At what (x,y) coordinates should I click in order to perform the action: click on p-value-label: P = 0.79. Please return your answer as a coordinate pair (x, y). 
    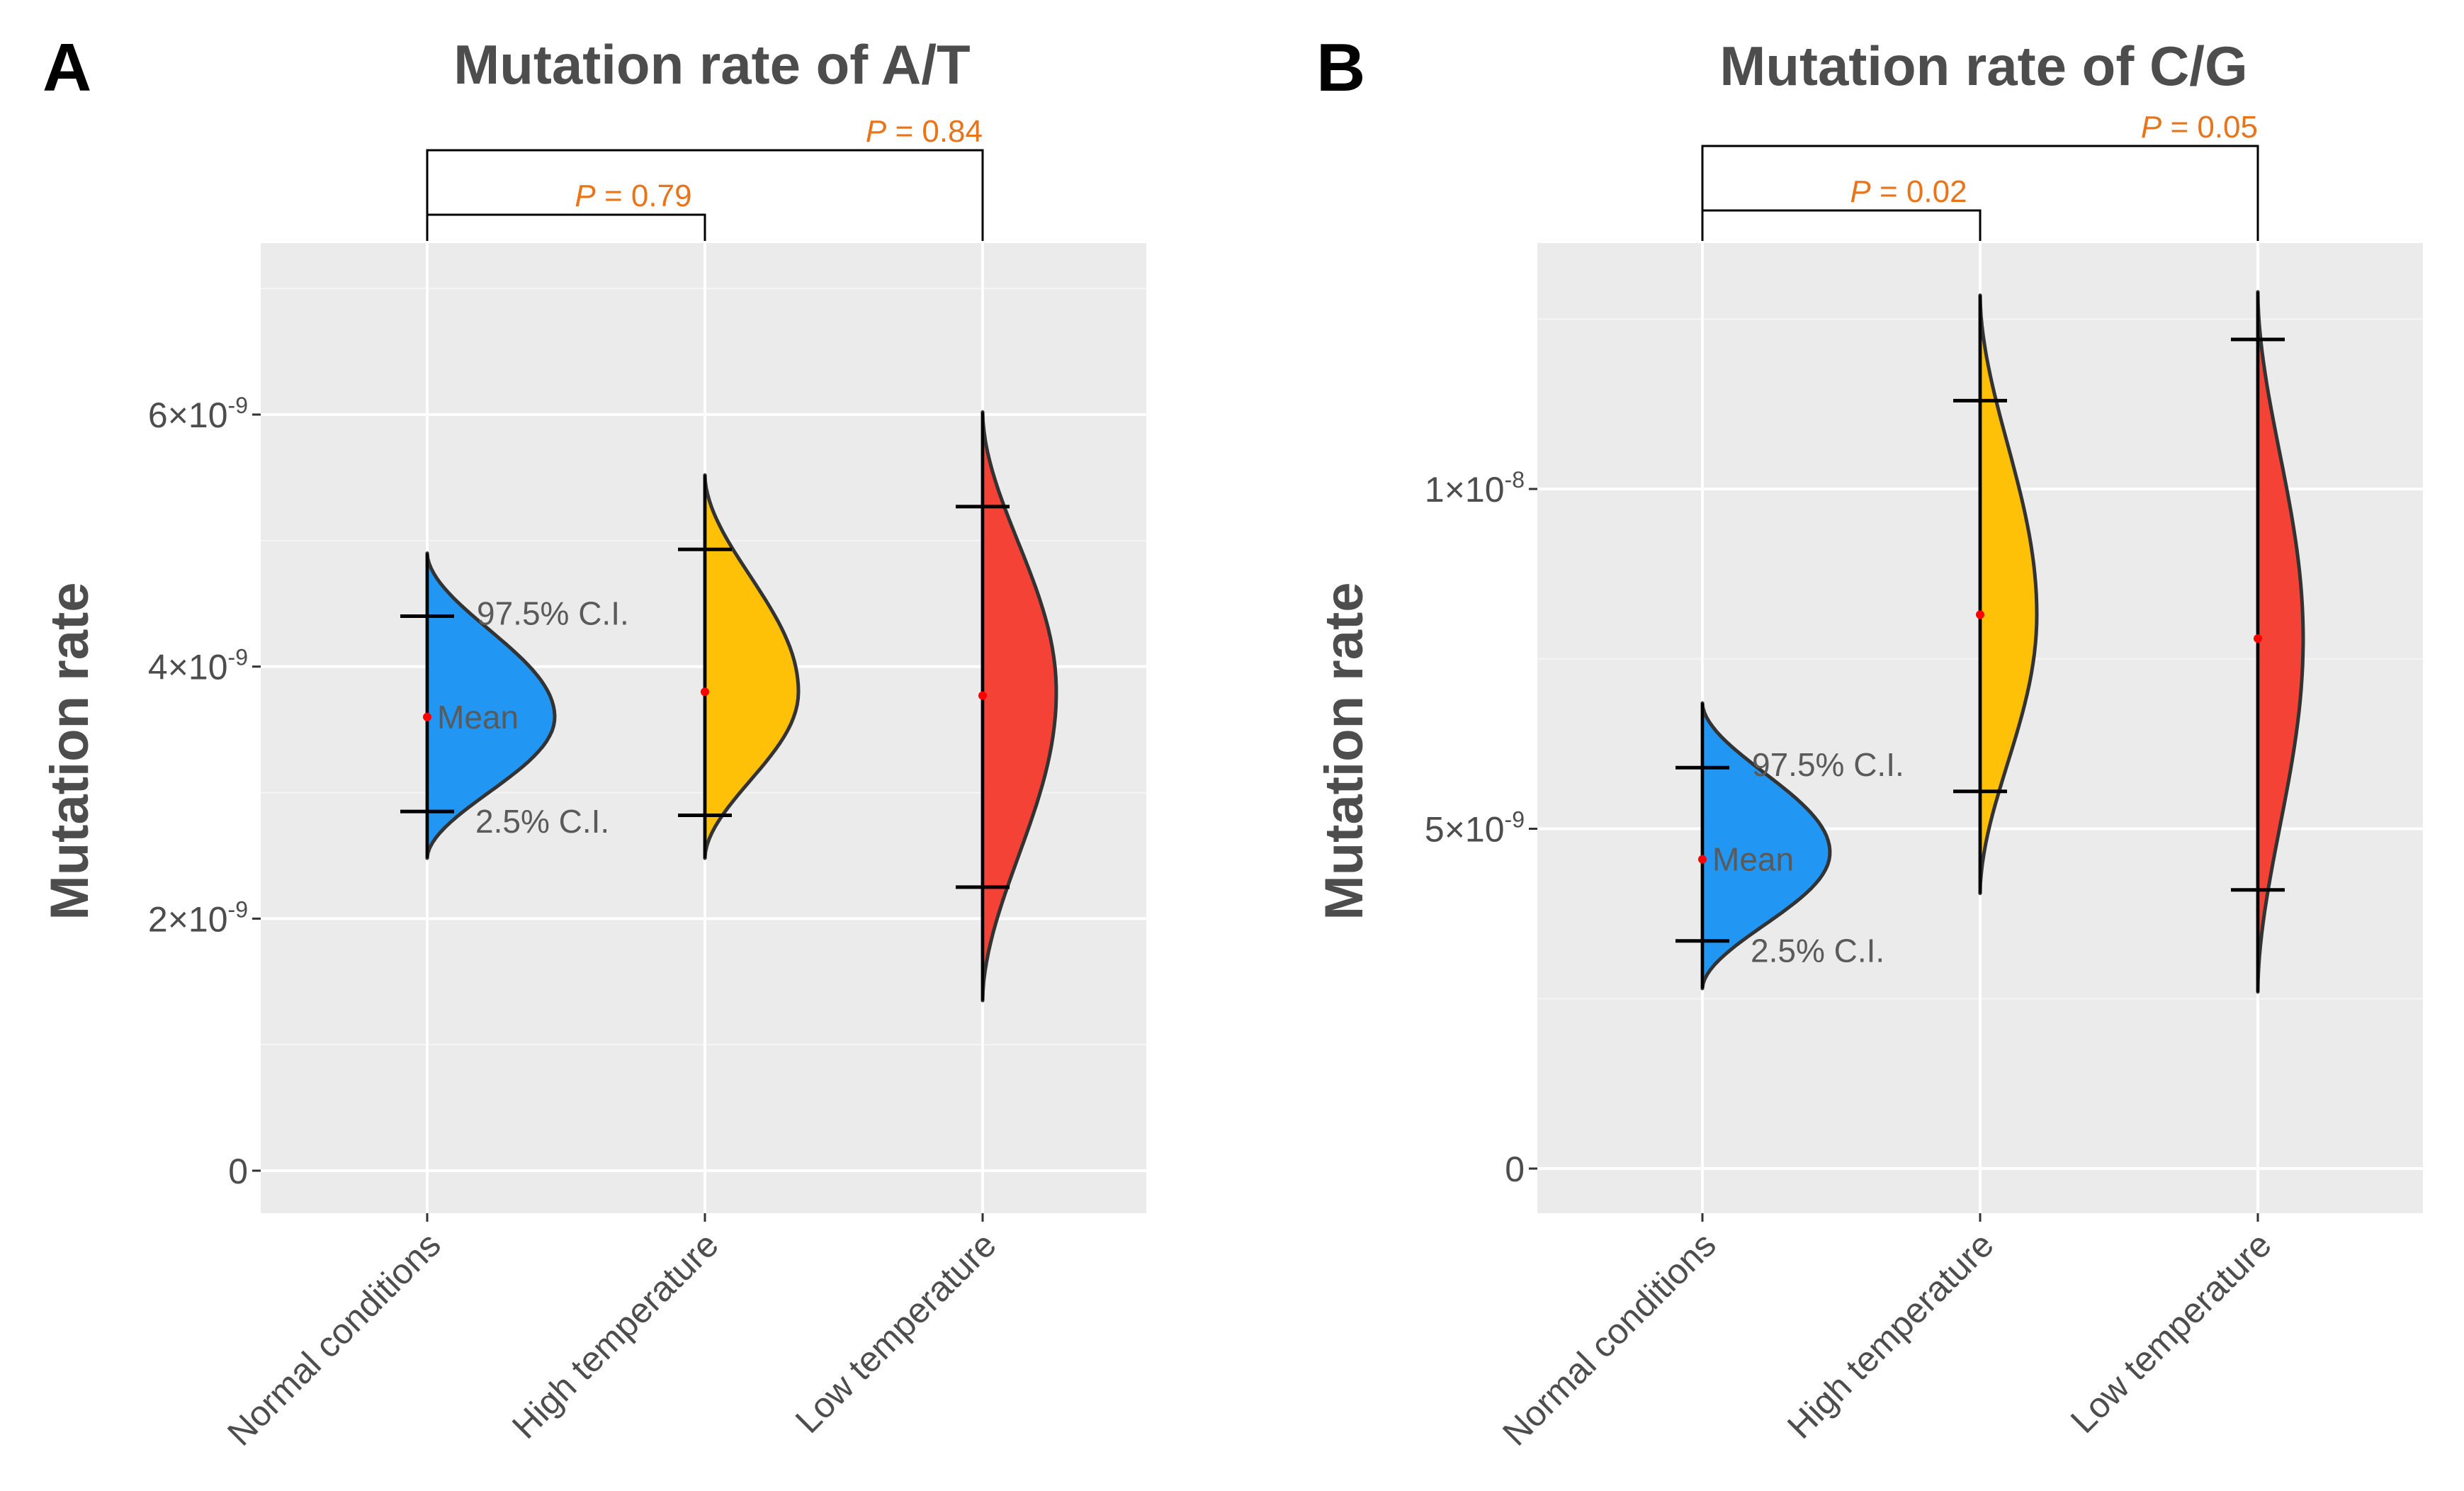
    Looking at the image, I should click on (633, 196).